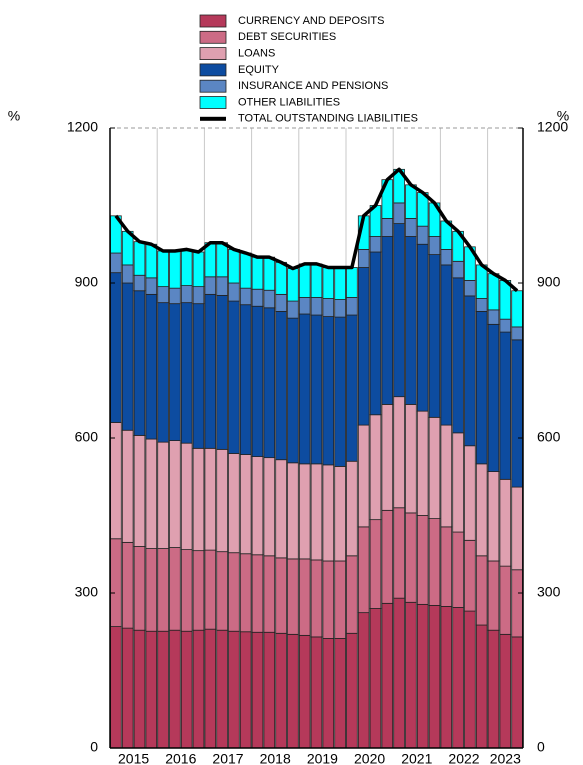  Describe the element at coordinates (549, 592) in the screenshot. I see `y2-tick-label: 300` at that location.